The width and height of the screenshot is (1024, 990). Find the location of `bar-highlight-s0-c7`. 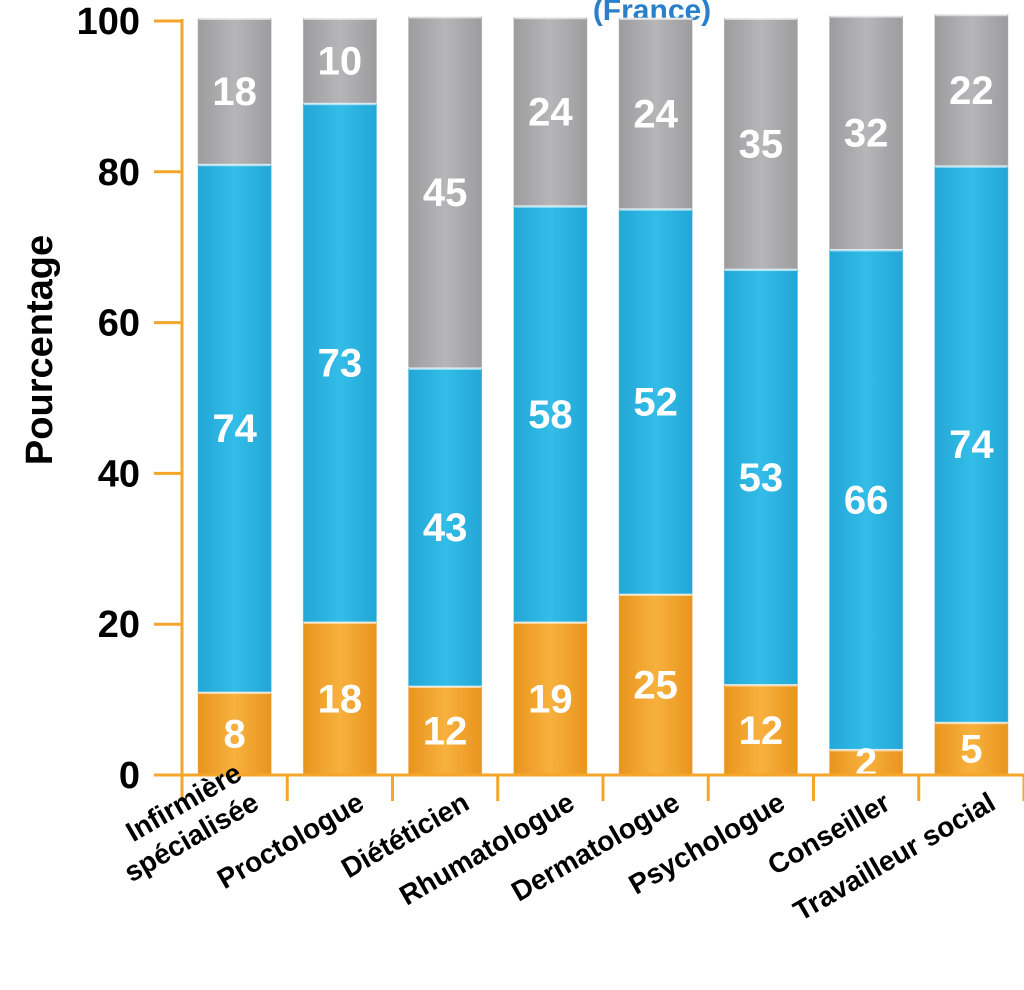

bar-highlight-s0-c7 is located at coordinates (971, 723).